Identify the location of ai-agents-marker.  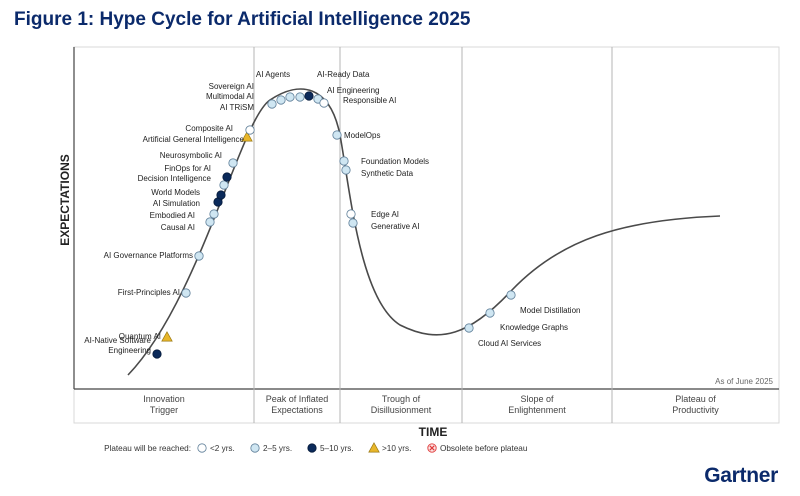
(300, 97).